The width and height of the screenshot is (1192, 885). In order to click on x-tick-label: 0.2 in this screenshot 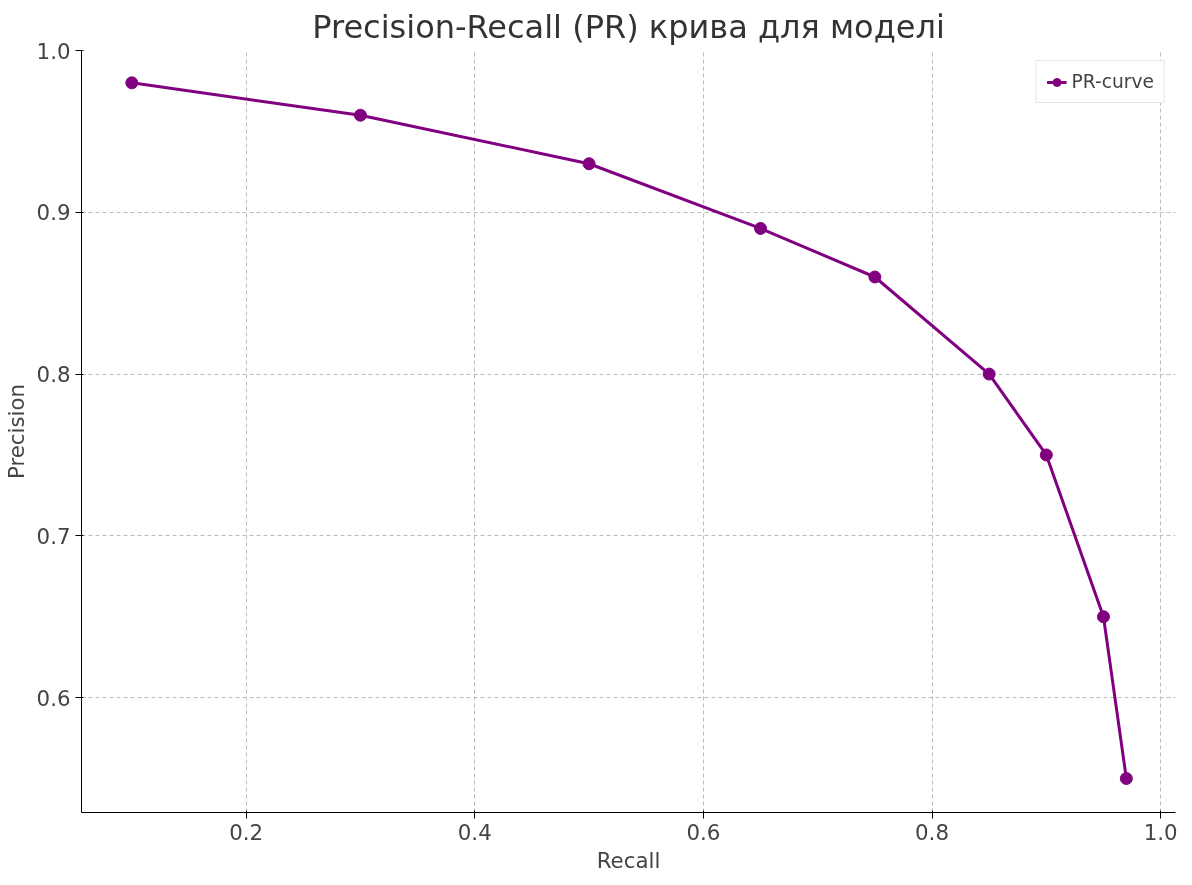, I will do `click(246, 832)`.